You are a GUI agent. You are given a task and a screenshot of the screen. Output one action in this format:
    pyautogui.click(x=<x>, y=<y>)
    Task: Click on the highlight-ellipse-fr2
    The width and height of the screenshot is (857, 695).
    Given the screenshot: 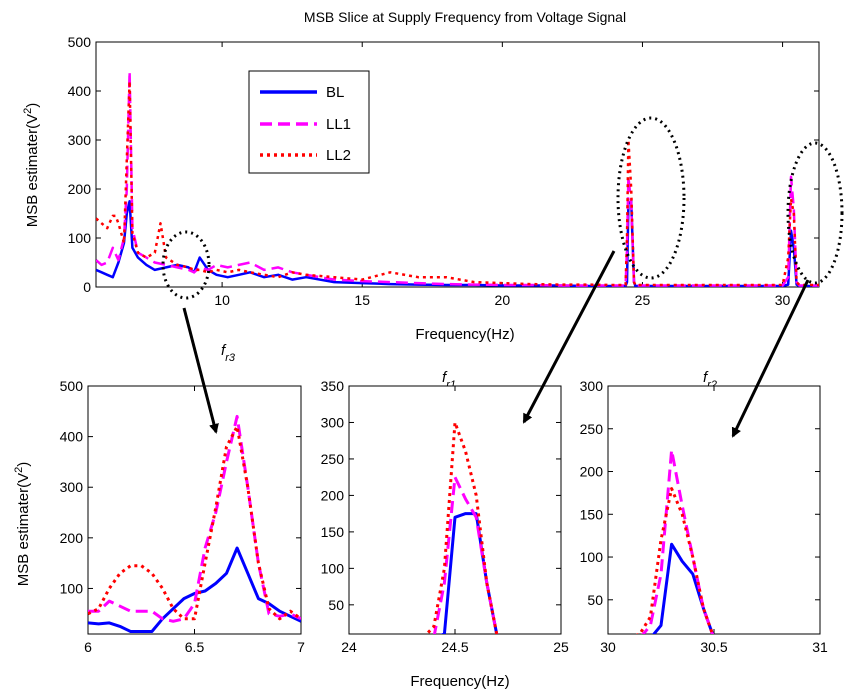 What is the action you would take?
    pyautogui.click(x=815, y=213)
    